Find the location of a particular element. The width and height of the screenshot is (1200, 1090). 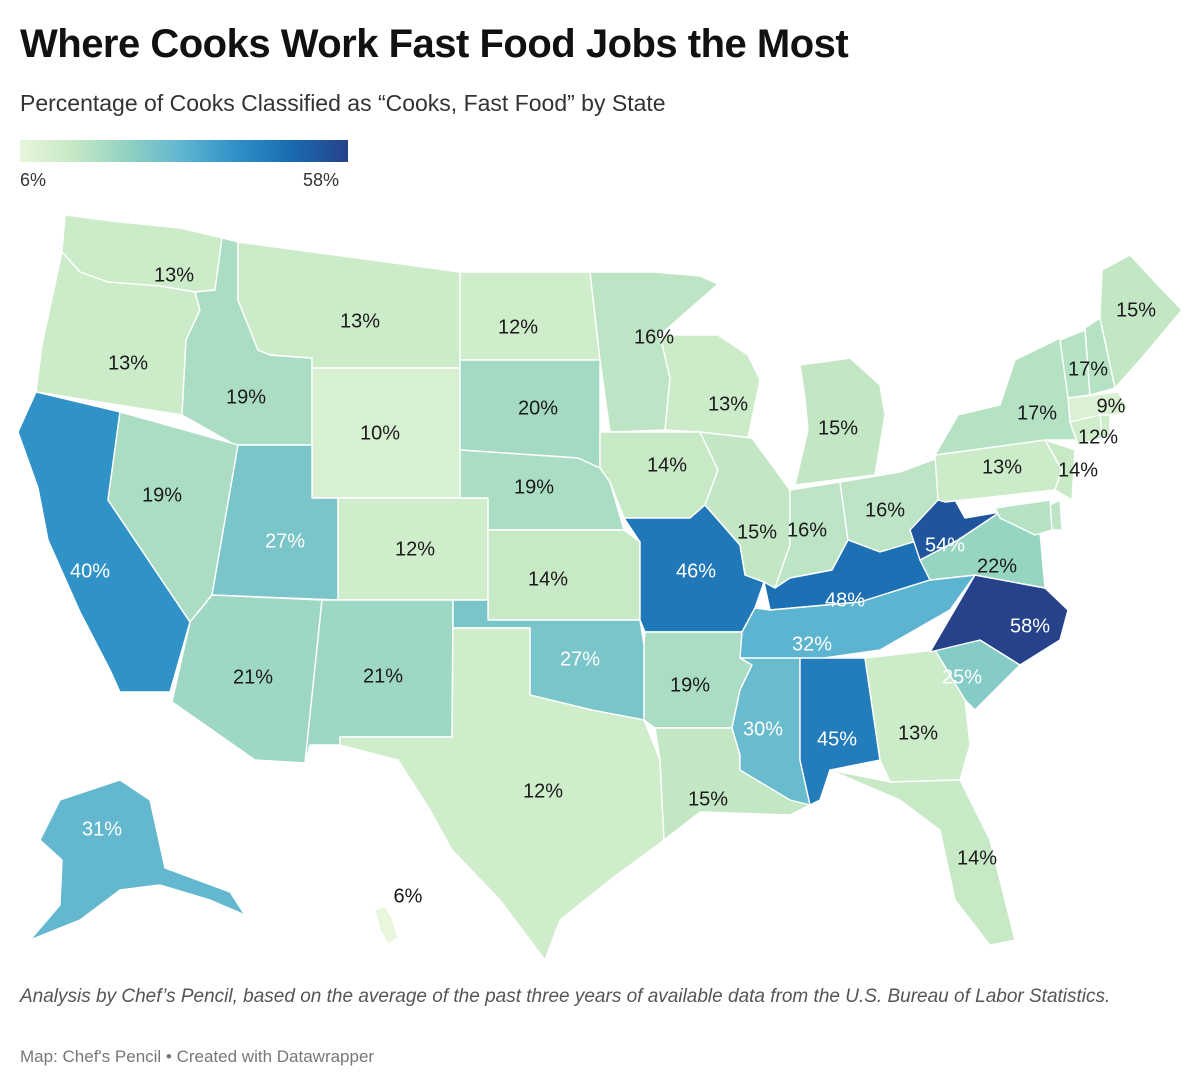

state-label-nm: 21% is located at coordinates (383, 676).